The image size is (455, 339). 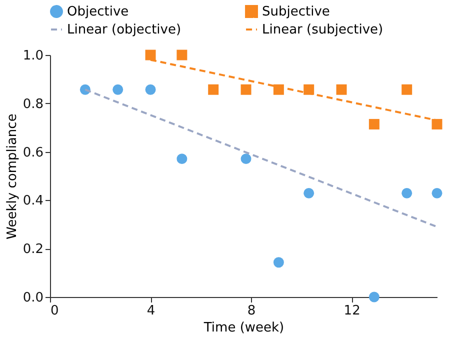 What do you see at coordinates (243, 328) in the screenshot?
I see `x-axis-title: Time (week)` at bounding box center [243, 328].